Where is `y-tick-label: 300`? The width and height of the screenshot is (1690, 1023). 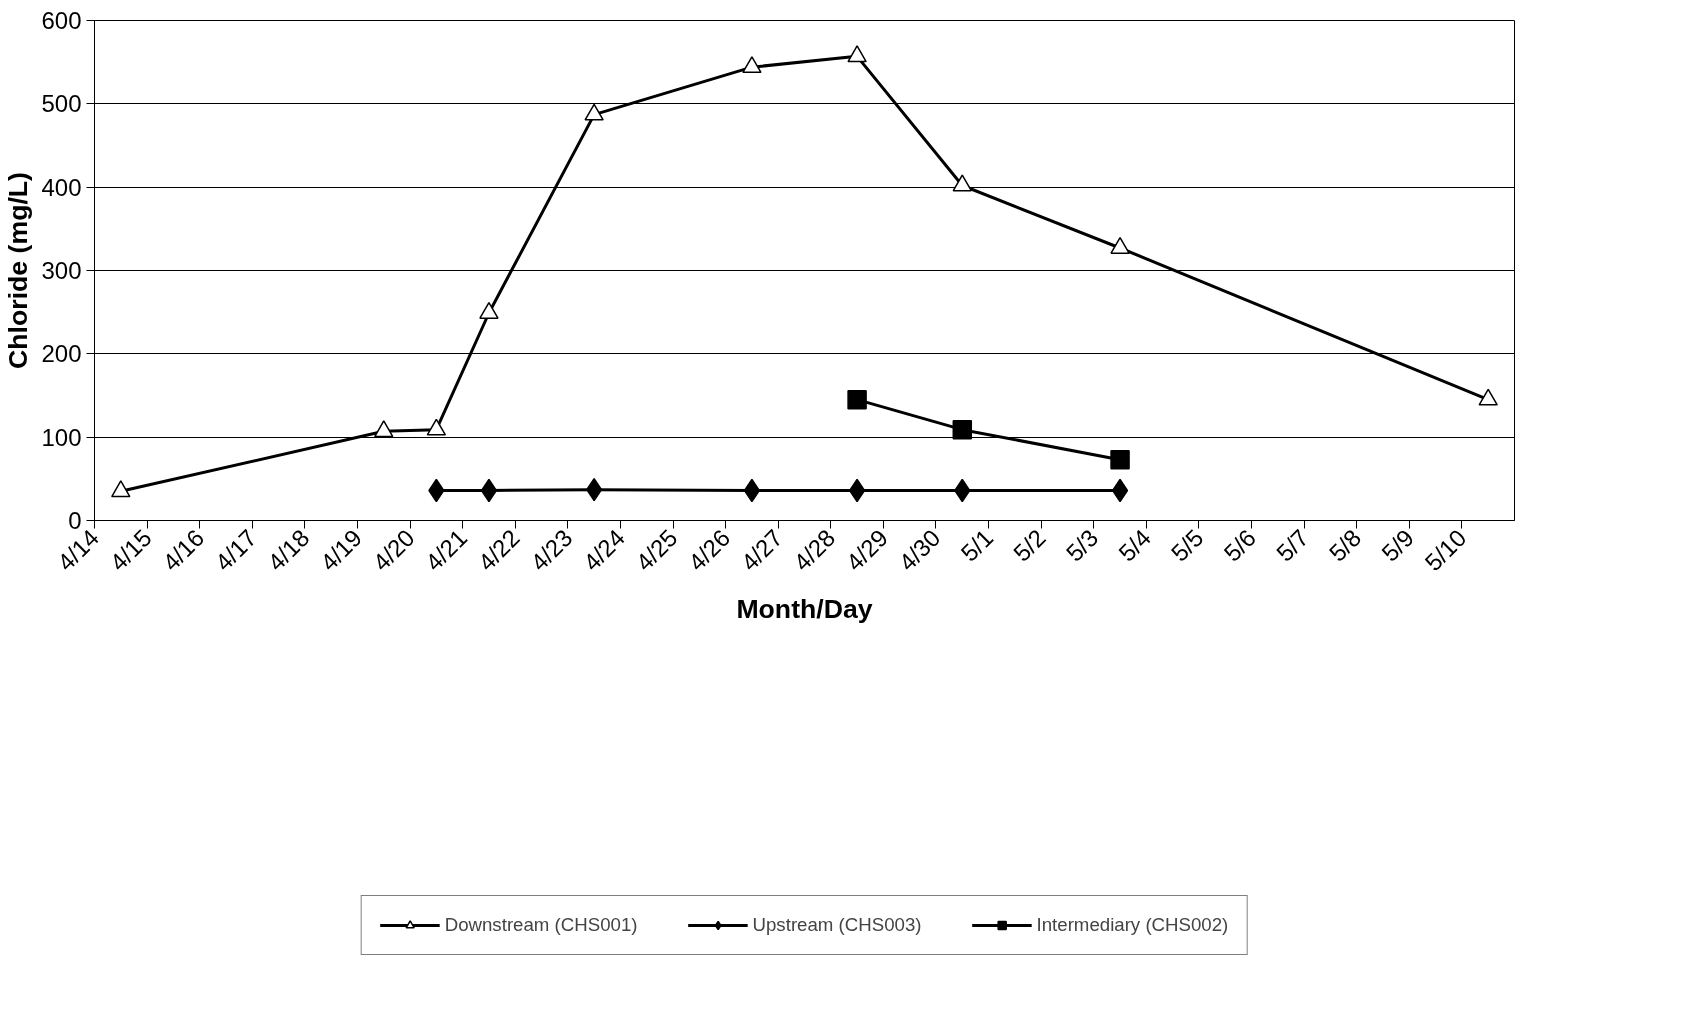
y-tick-label: 300 is located at coordinates (61, 270).